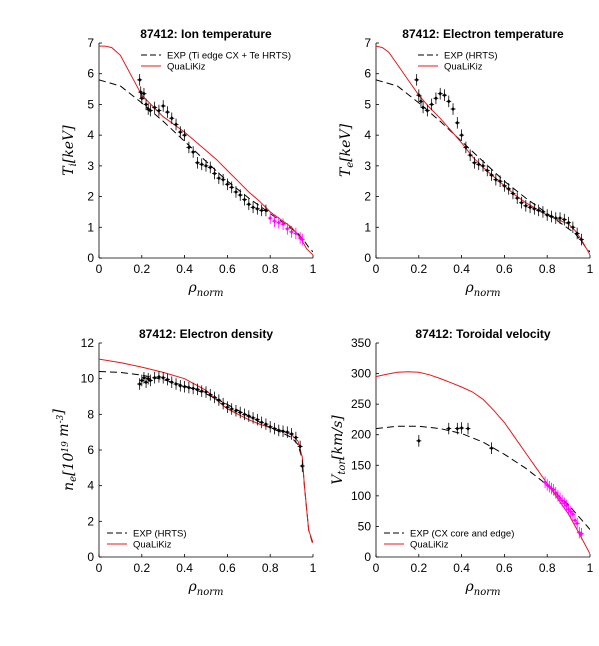 This screenshot has height=646, width=599. What do you see at coordinates (367, 227) in the screenshot?
I see `y-tick-label: 1` at bounding box center [367, 227].